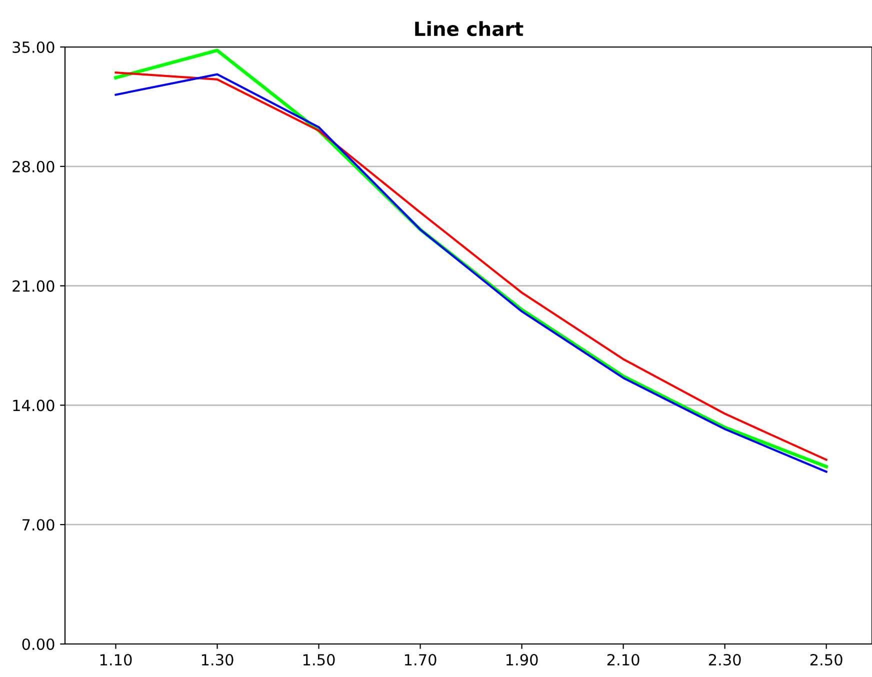 The width and height of the screenshot is (872, 677). What do you see at coordinates (469, 28) in the screenshot?
I see `chart-title: Line chart` at bounding box center [469, 28].